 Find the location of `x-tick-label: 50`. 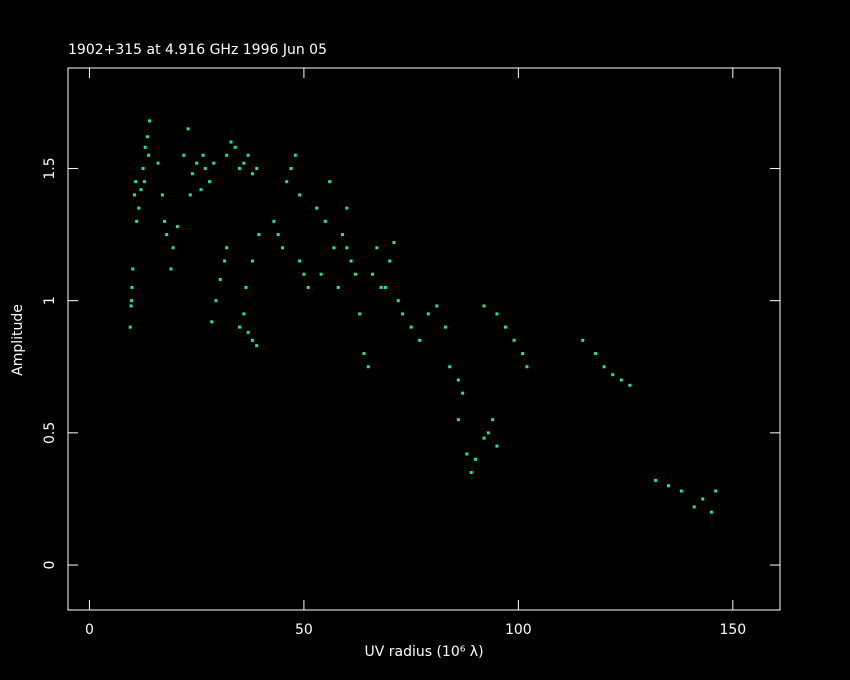

x-tick-label: 50 is located at coordinates (304, 630).